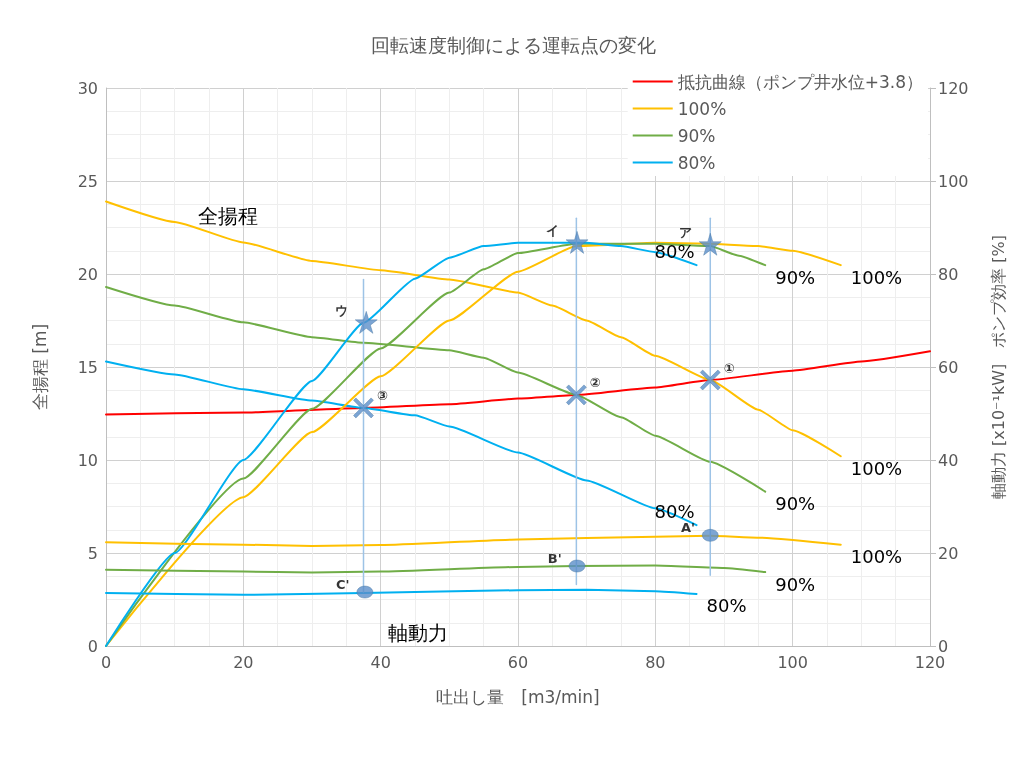  What do you see at coordinates (518, 696) in the screenshot?
I see `x-axis-title: 吐出し量 [m3/min]` at bounding box center [518, 696].